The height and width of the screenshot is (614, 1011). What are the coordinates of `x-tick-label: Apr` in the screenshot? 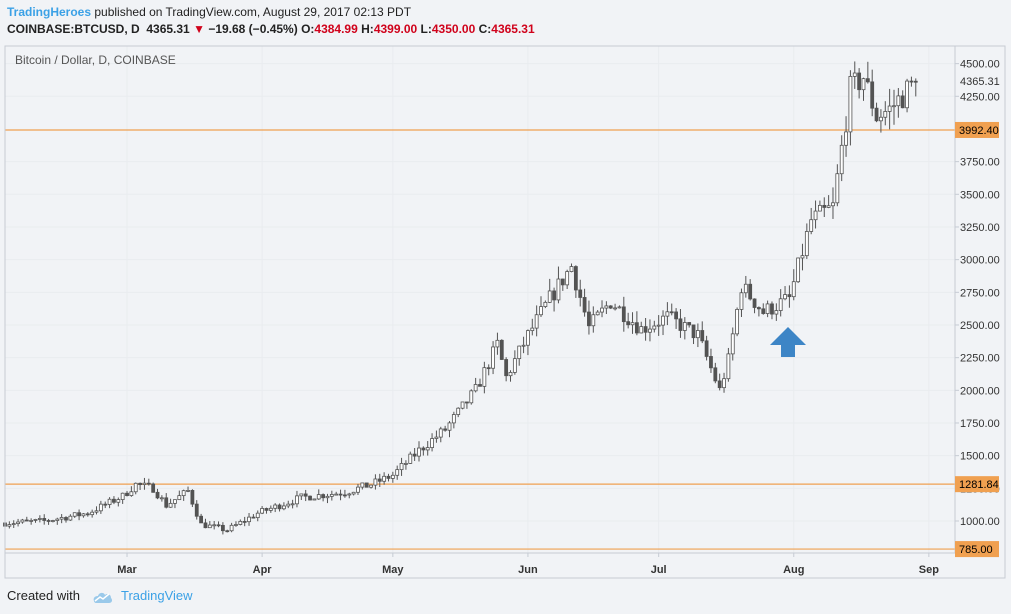 It's located at (263, 570).